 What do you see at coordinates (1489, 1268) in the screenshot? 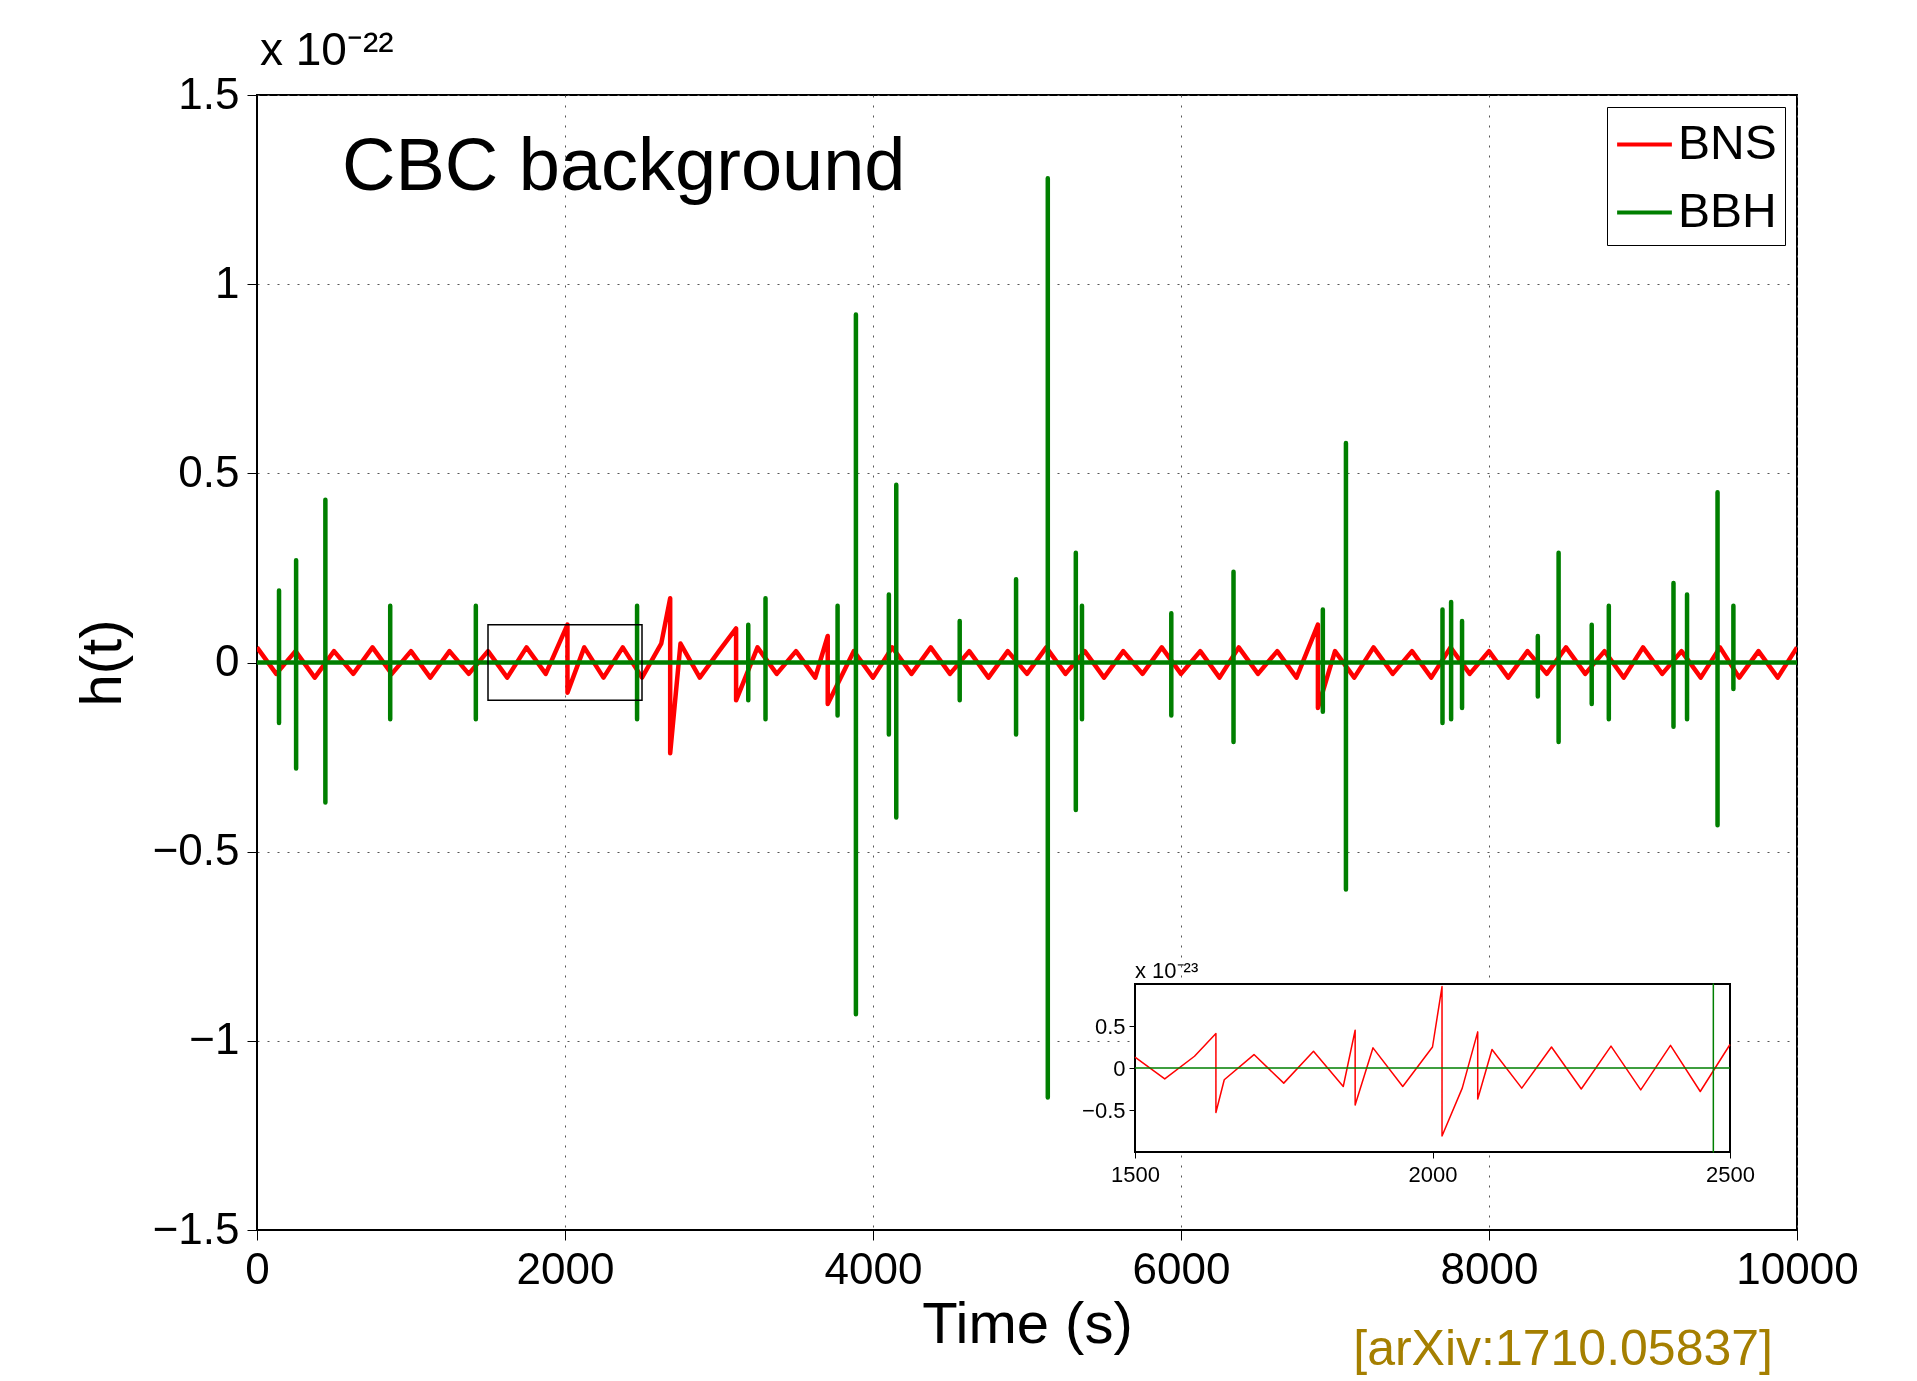
I see `x-tick-label: 8000` at bounding box center [1489, 1268].